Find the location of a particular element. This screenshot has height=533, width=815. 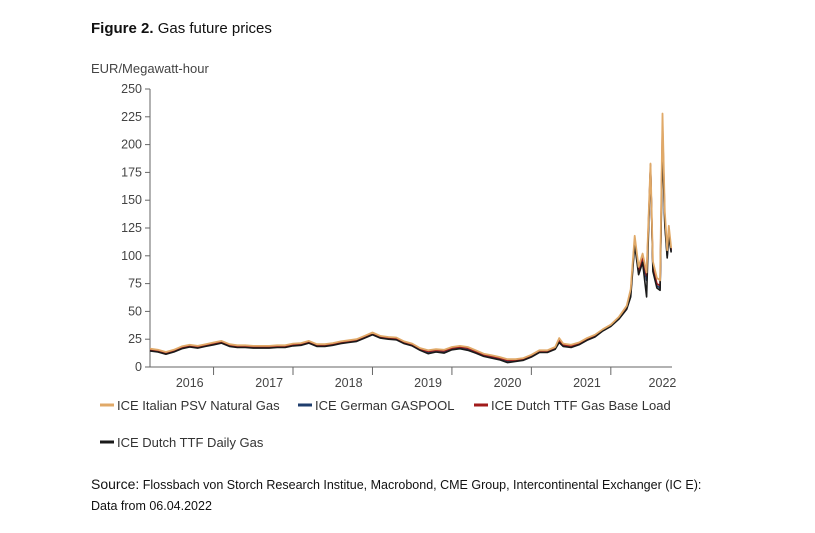

legend-label: ICE Dutch TTF Gas Base Load is located at coordinates (581, 405).